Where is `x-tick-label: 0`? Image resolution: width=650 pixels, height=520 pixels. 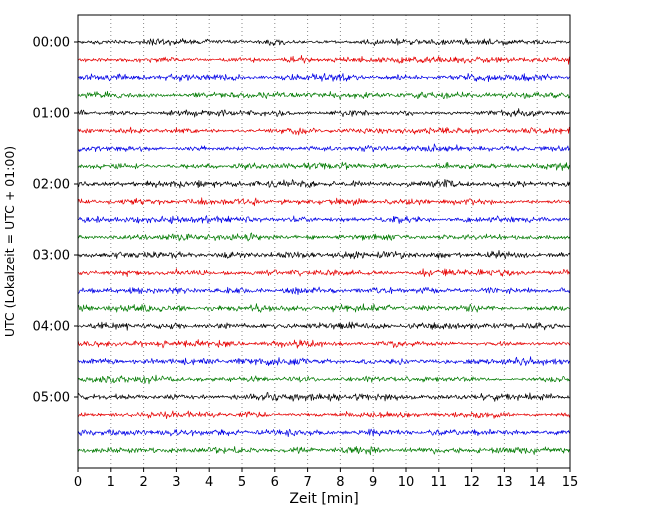
x-tick-label: 0 is located at coordinates (78, 482).